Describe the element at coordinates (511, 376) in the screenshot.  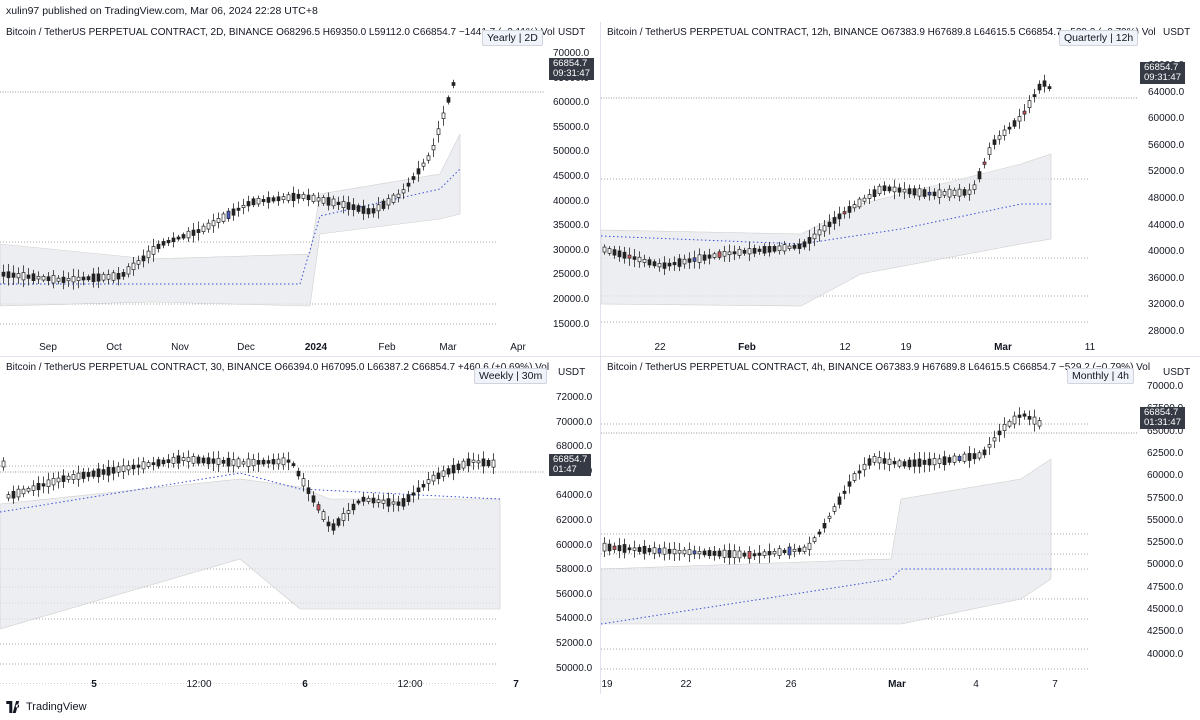
I see `timeframe-label: Weekly | 30m` at that location.